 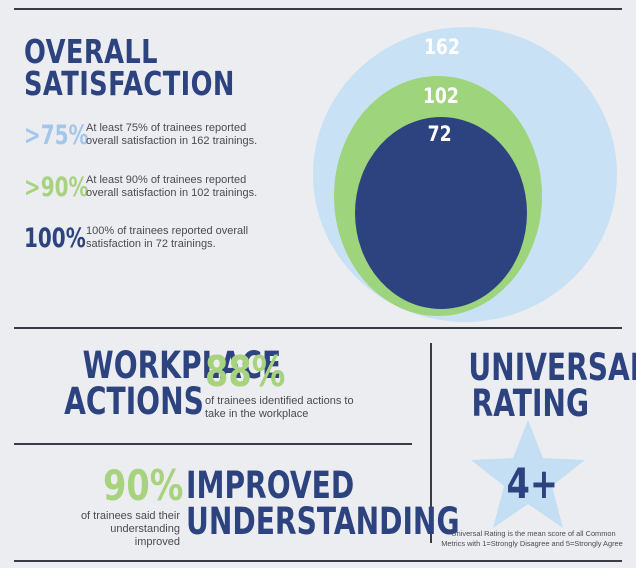 What do you see at coordinates (532, 483) in the screenshot?
I see `universal-rating-value: 4+` at bounding box center [532, 483].